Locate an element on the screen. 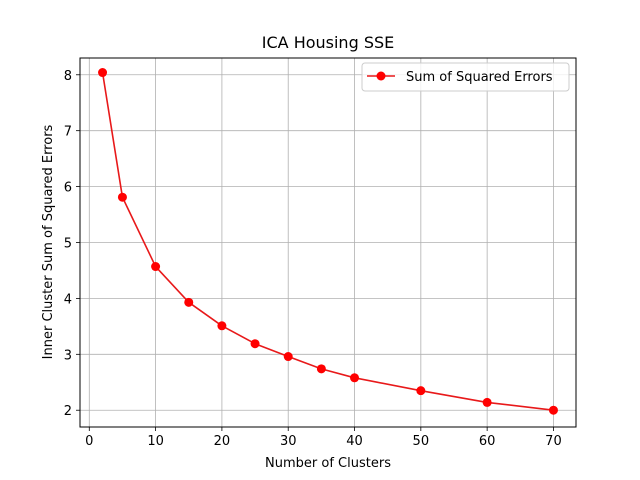  x-tick-label: 40 is located at coordinates (354, 441).